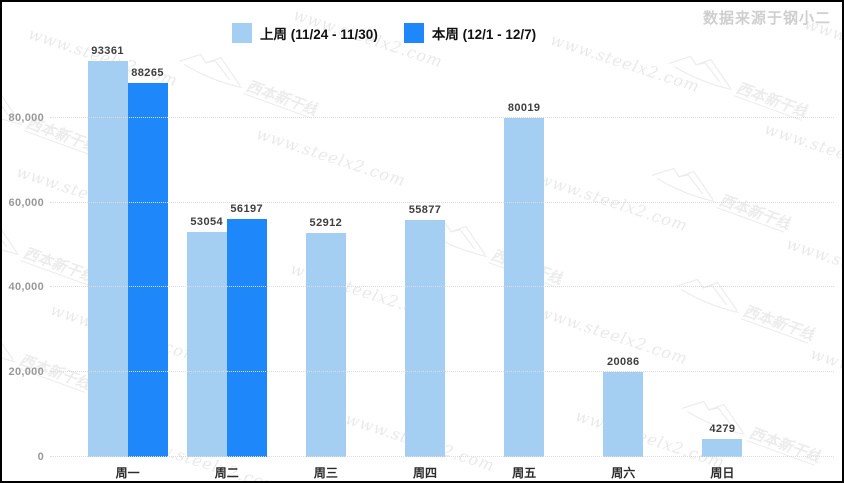  Describe the element at coordinates (384, 33) in the screenshot. I see `legend: 上周 (11/24 - 11/30) 本周 (12/1 - 12/7)` at that location.